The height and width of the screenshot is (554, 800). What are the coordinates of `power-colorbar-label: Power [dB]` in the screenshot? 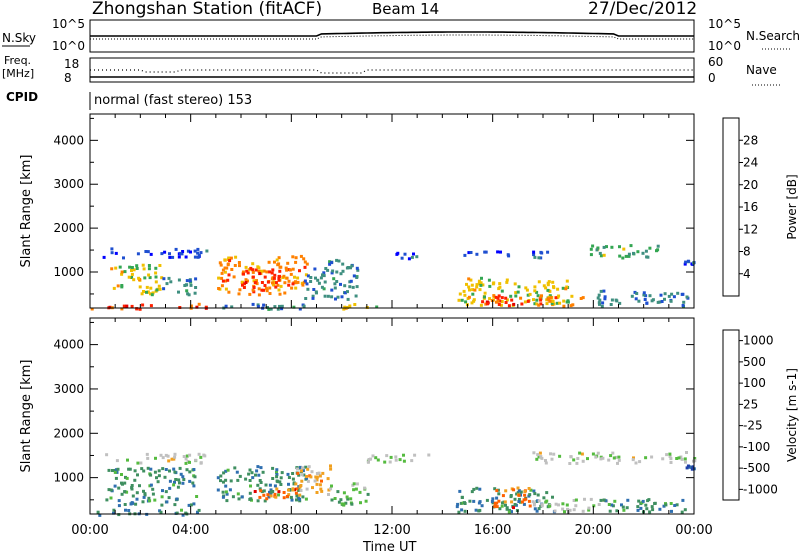 It's located at (792, 206).